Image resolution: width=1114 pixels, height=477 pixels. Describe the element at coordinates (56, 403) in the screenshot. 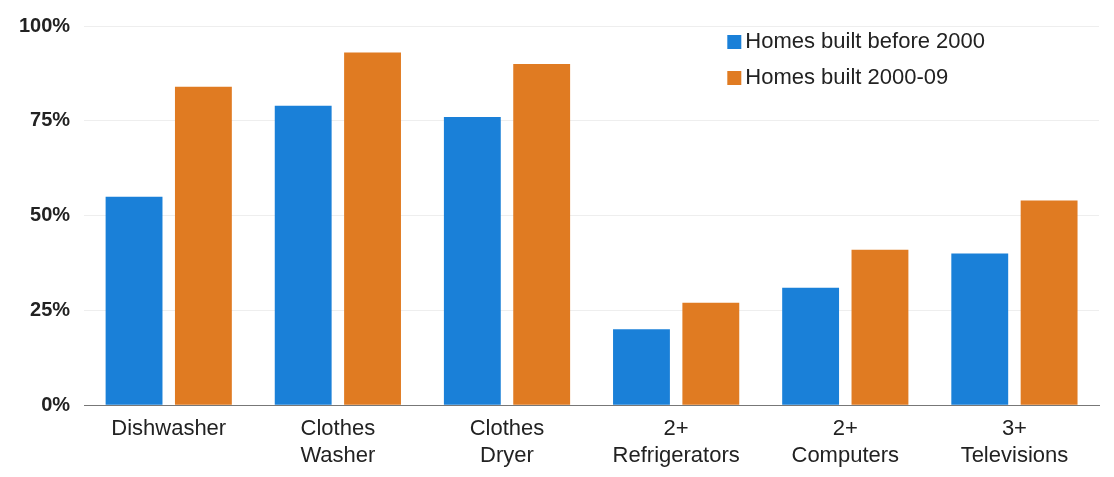

I see `y-tick-label: 0%` at that location.